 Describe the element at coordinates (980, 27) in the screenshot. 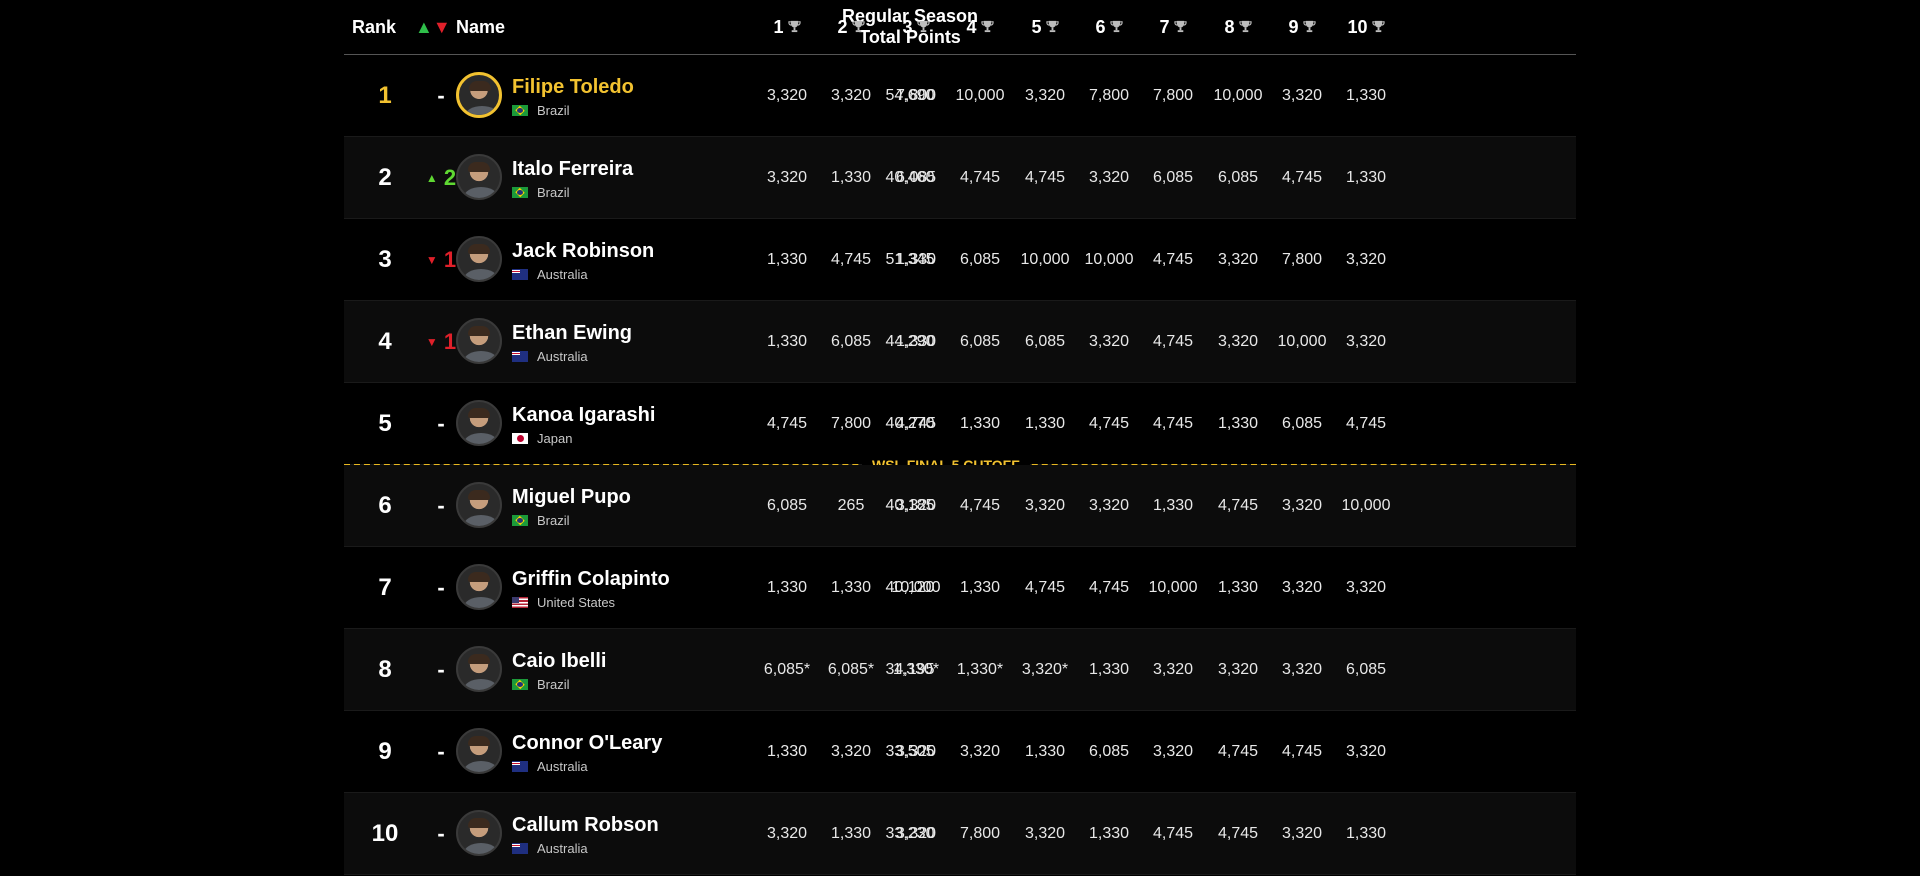

I see `event-4-column-header: 4` at that location.